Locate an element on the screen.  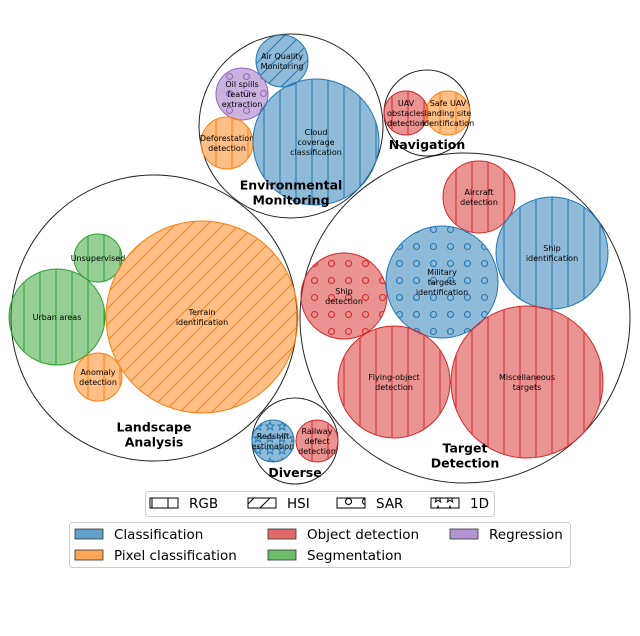
bubble-urban-areas: Urban areas is located at coordinates (57, 317).